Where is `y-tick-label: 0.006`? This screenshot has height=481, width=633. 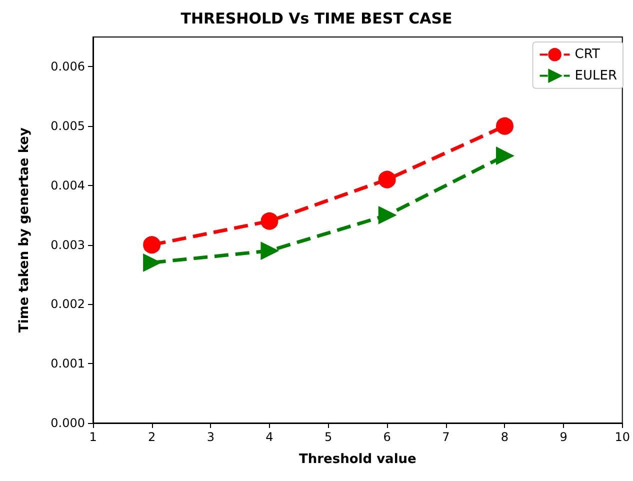
y-tick-label: 0.006 is located at coordinates (67, 67).